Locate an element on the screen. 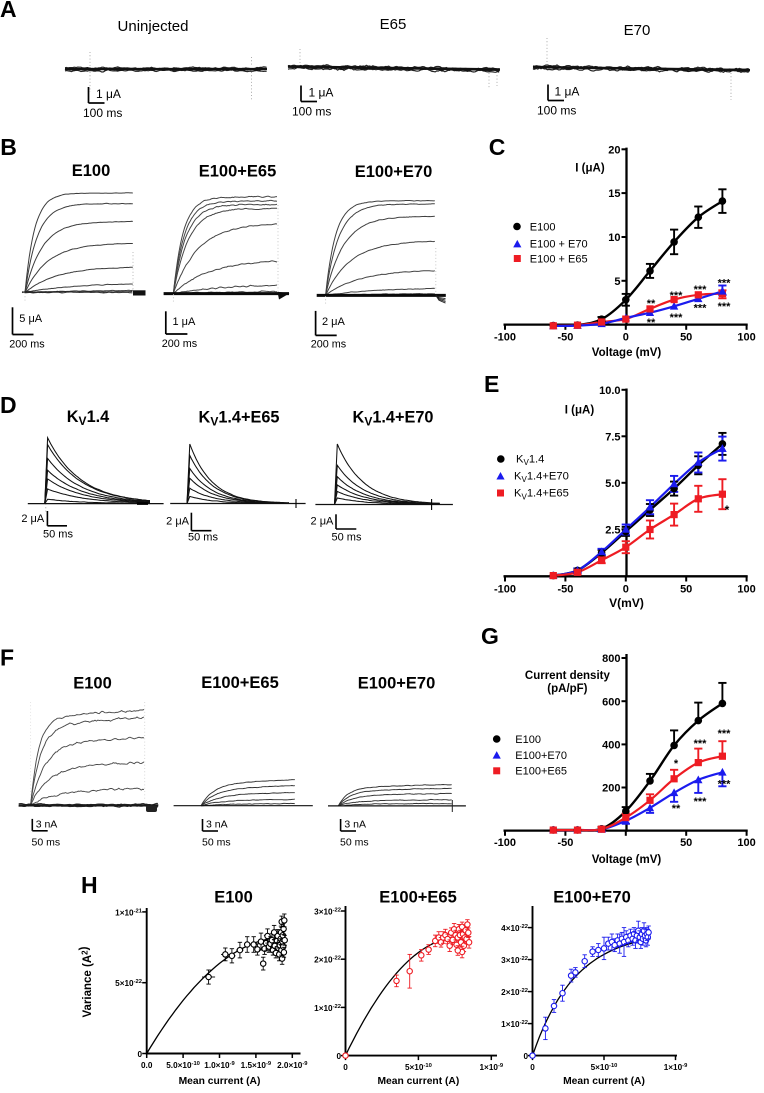 This screenshot has width=764, height=1093. svg-text: 2×10⁻²² is located at coordinates (327, 960).